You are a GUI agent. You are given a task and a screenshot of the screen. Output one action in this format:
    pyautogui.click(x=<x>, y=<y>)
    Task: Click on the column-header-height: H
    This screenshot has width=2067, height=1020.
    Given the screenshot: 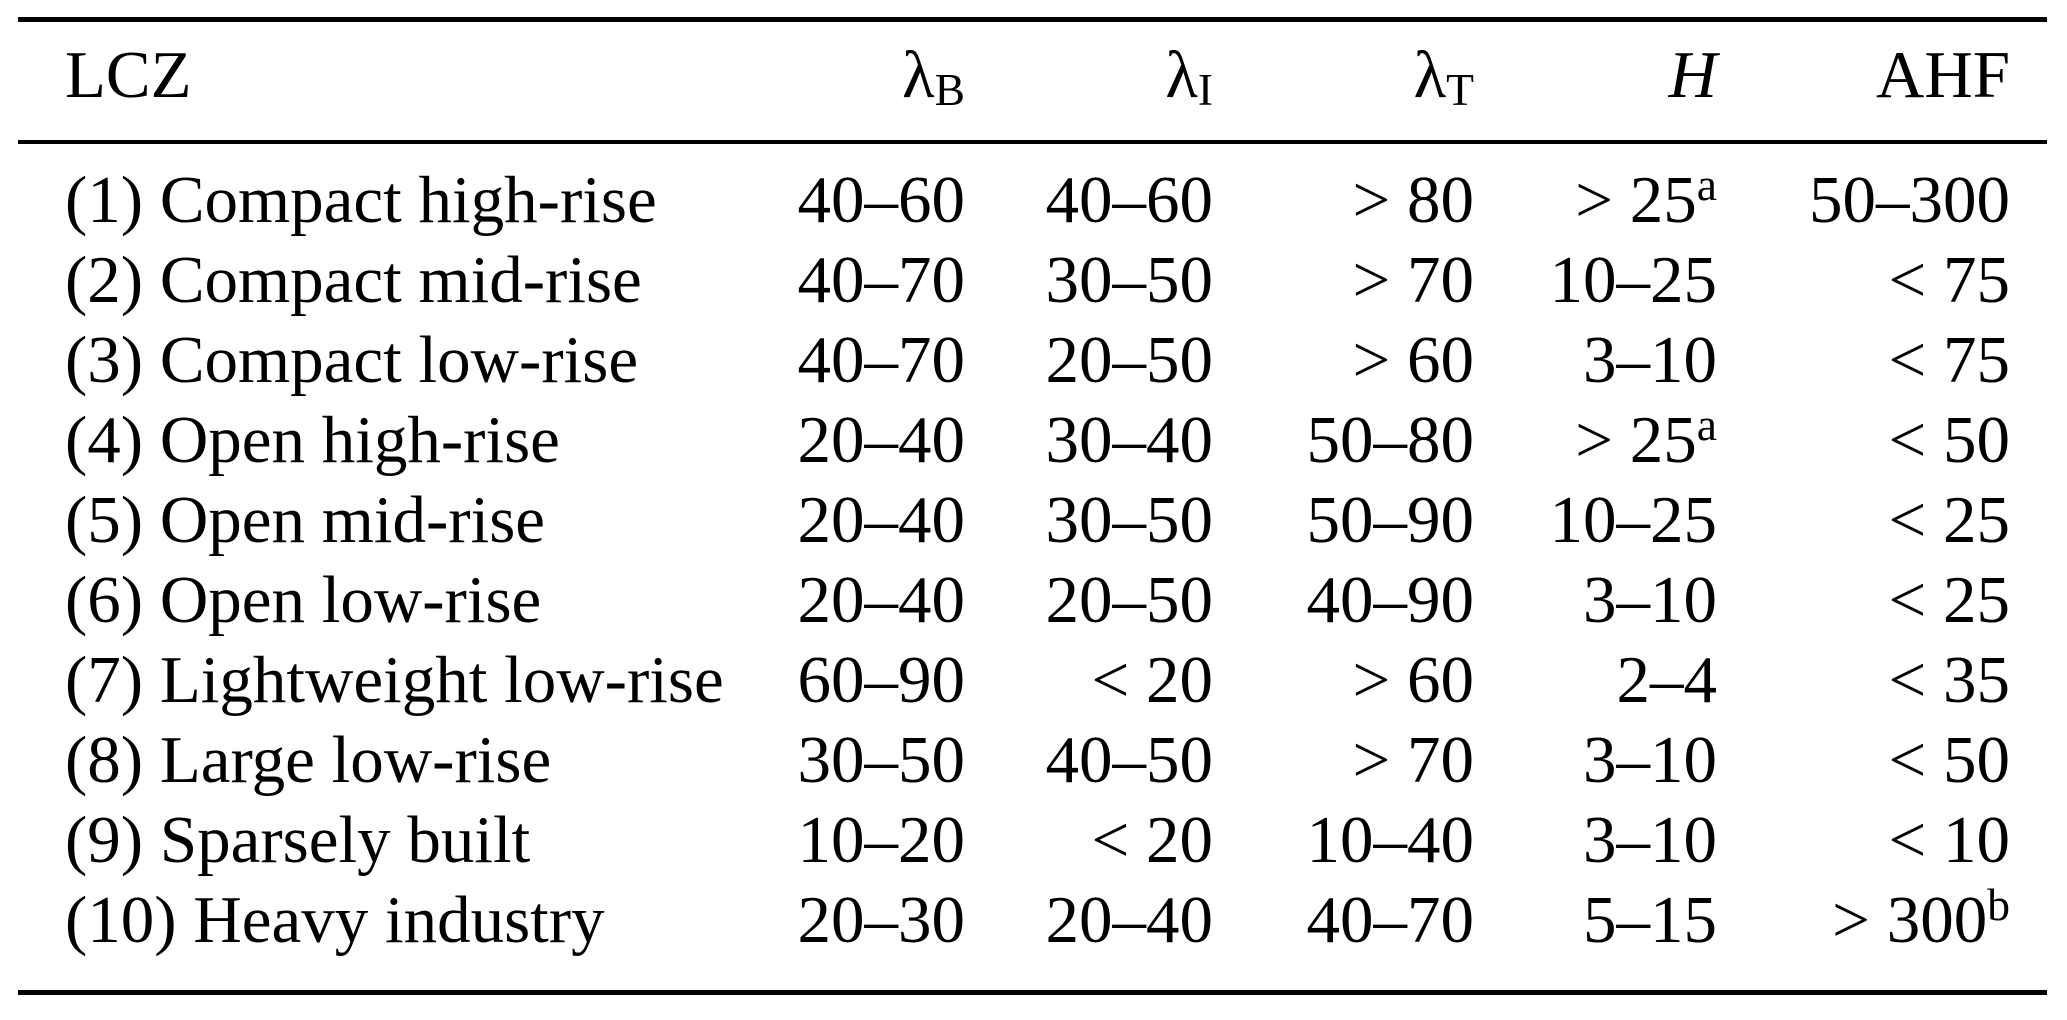 What is the action you would take?
    pyautogui.click(x=1595, y=81)
    